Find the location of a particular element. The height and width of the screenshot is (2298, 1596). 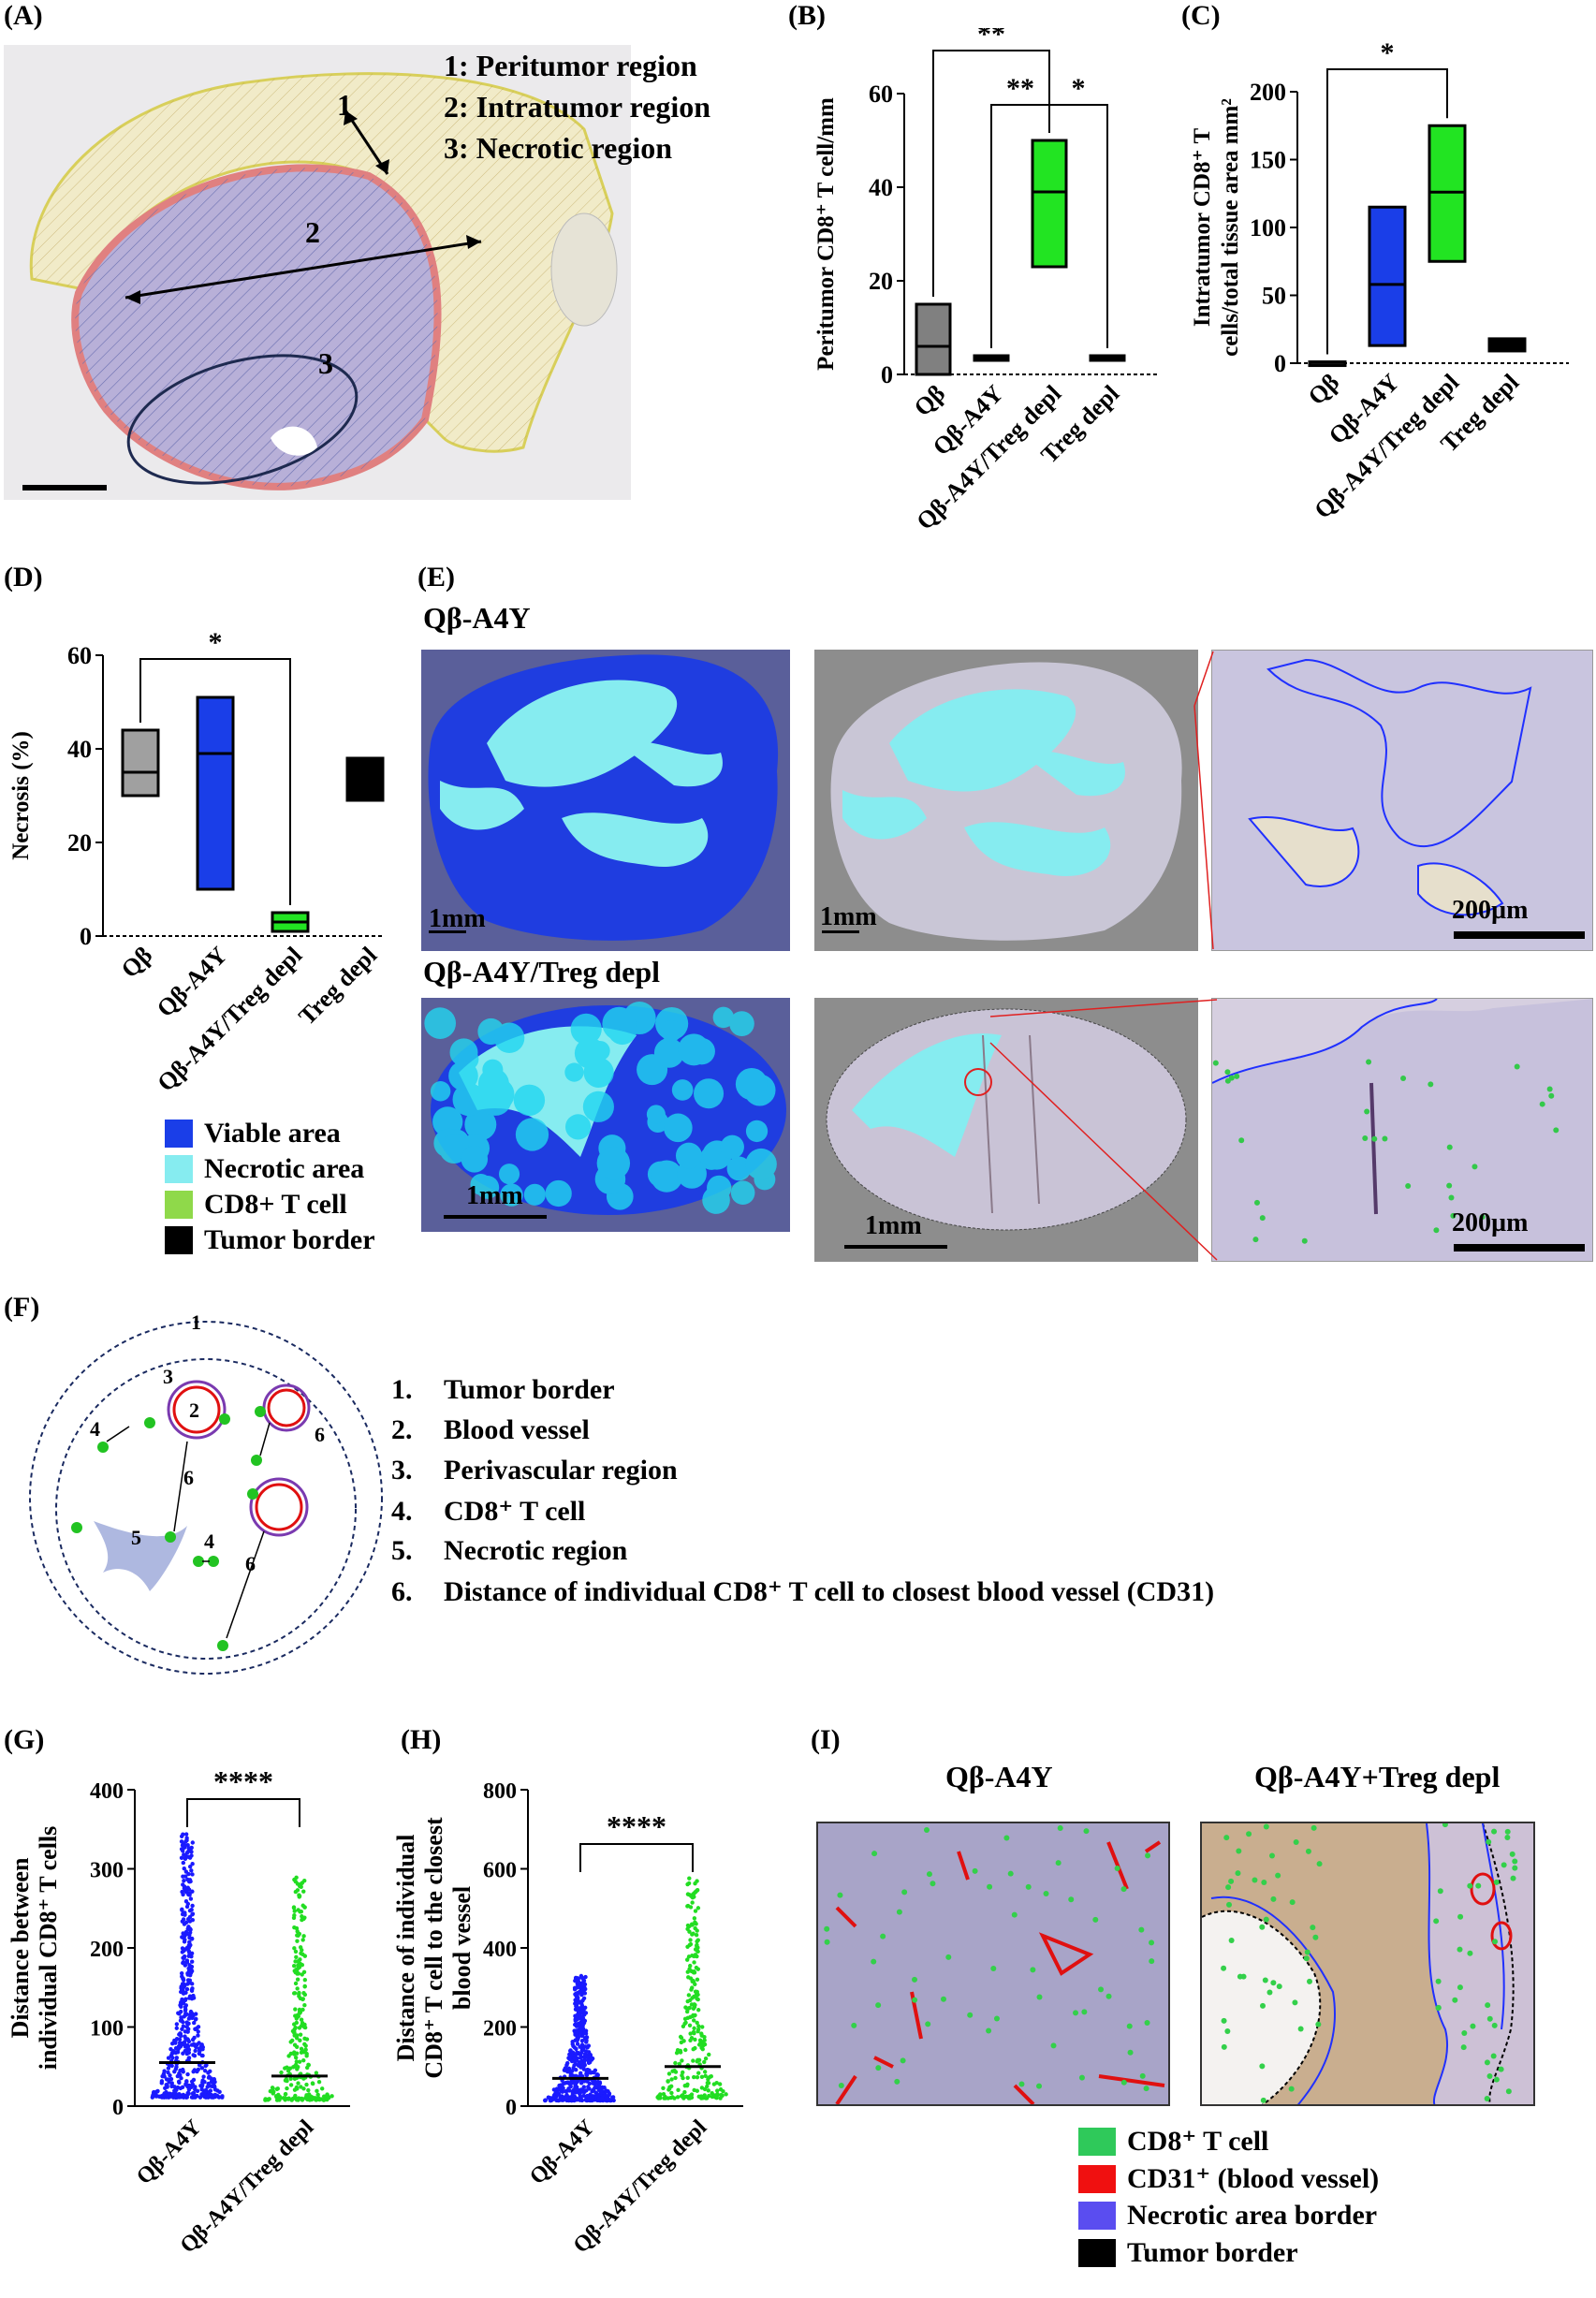

y-tick-label: 60 is located at coordinates (79, 655).